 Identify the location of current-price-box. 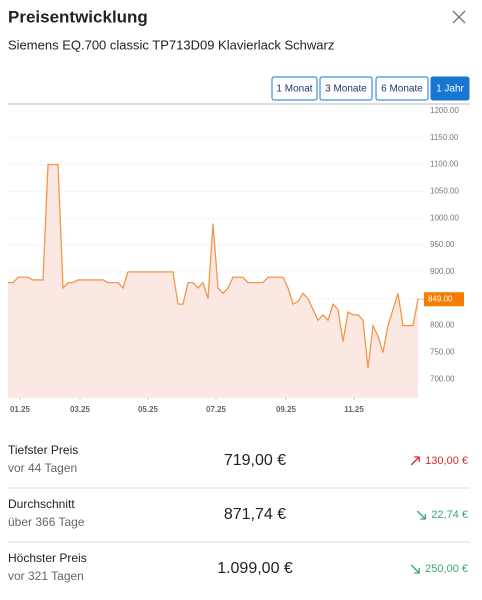
(444, 299).